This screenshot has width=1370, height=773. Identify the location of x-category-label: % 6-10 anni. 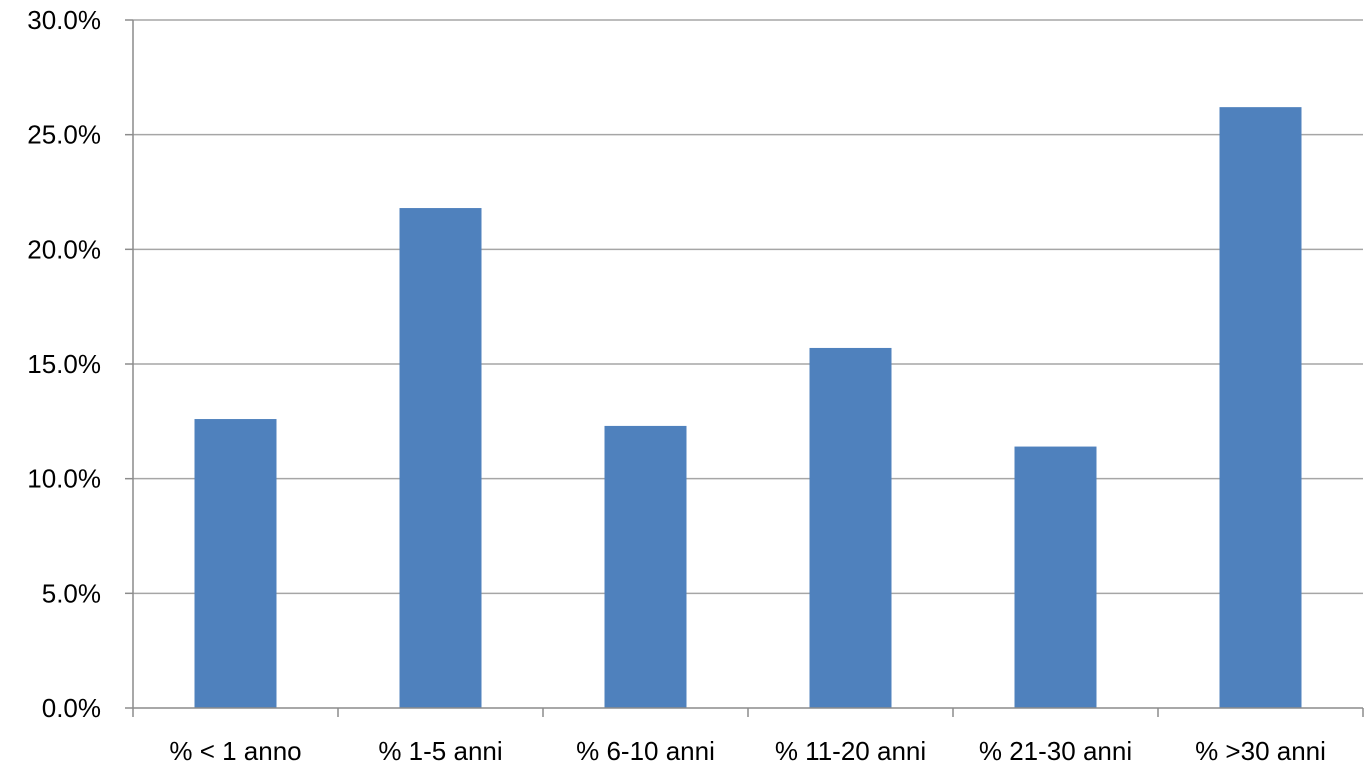
(645, 751).